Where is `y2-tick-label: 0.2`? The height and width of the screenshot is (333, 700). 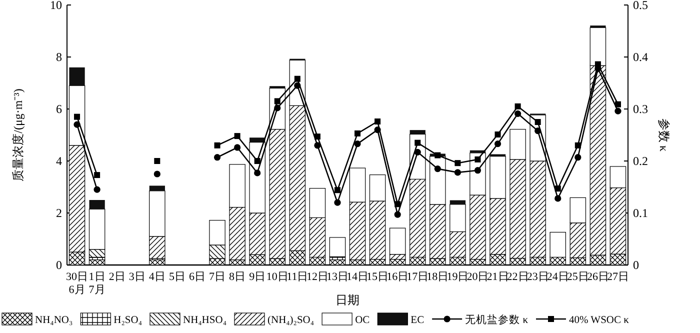 y2-tick-label: 0.2 is located at coordinates (640, 161).